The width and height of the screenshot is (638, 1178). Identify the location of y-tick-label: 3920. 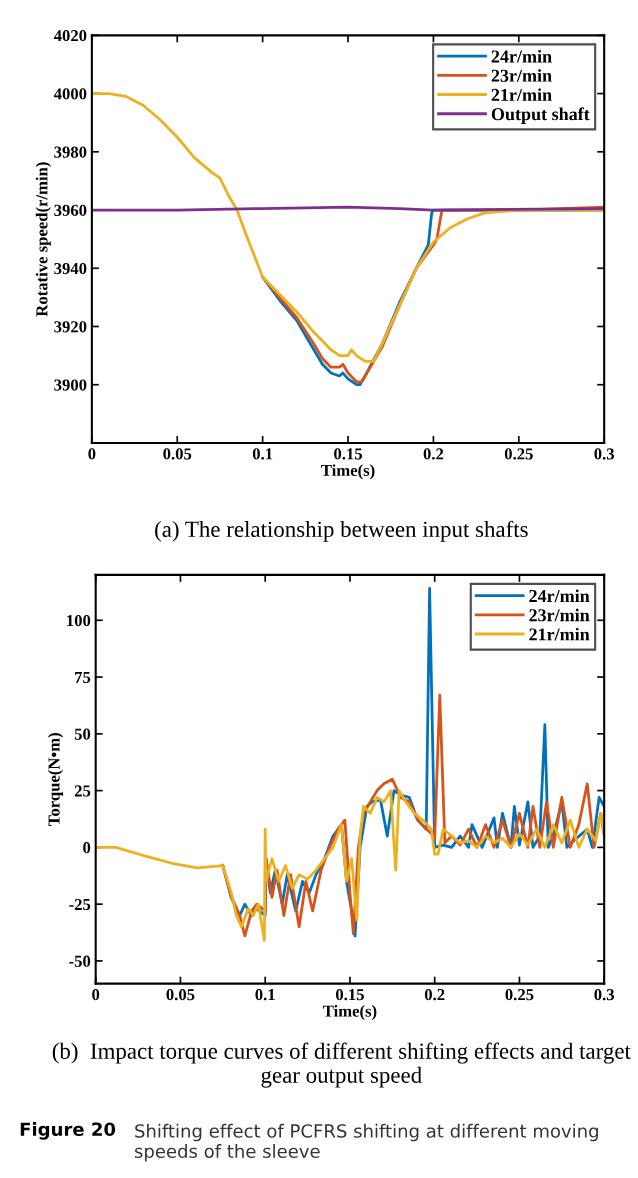
(70, 327).